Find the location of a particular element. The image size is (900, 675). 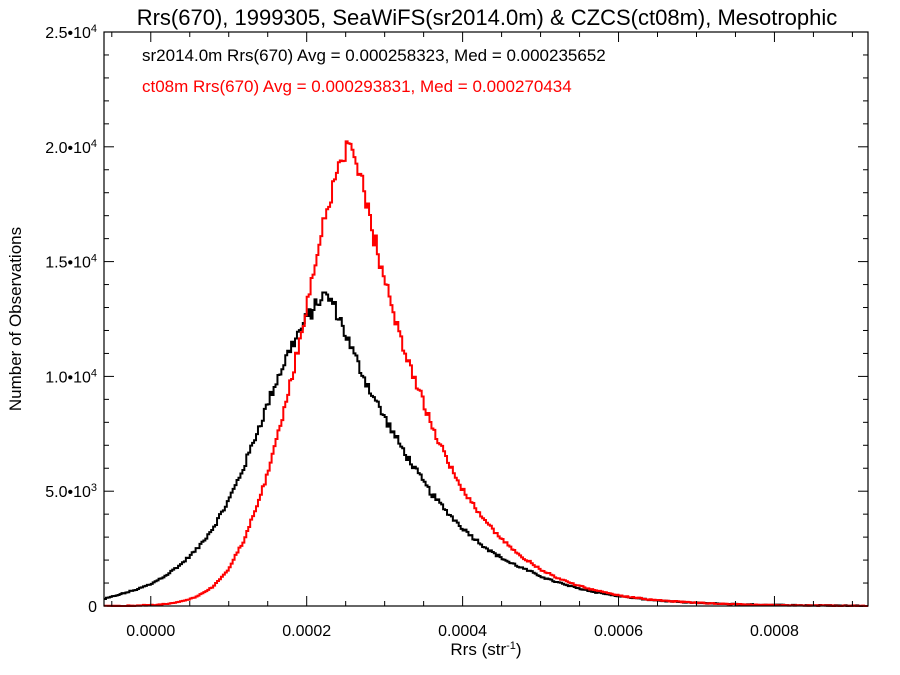

y-tick-label: 5.0•103 is located at coordinates (71, 491).